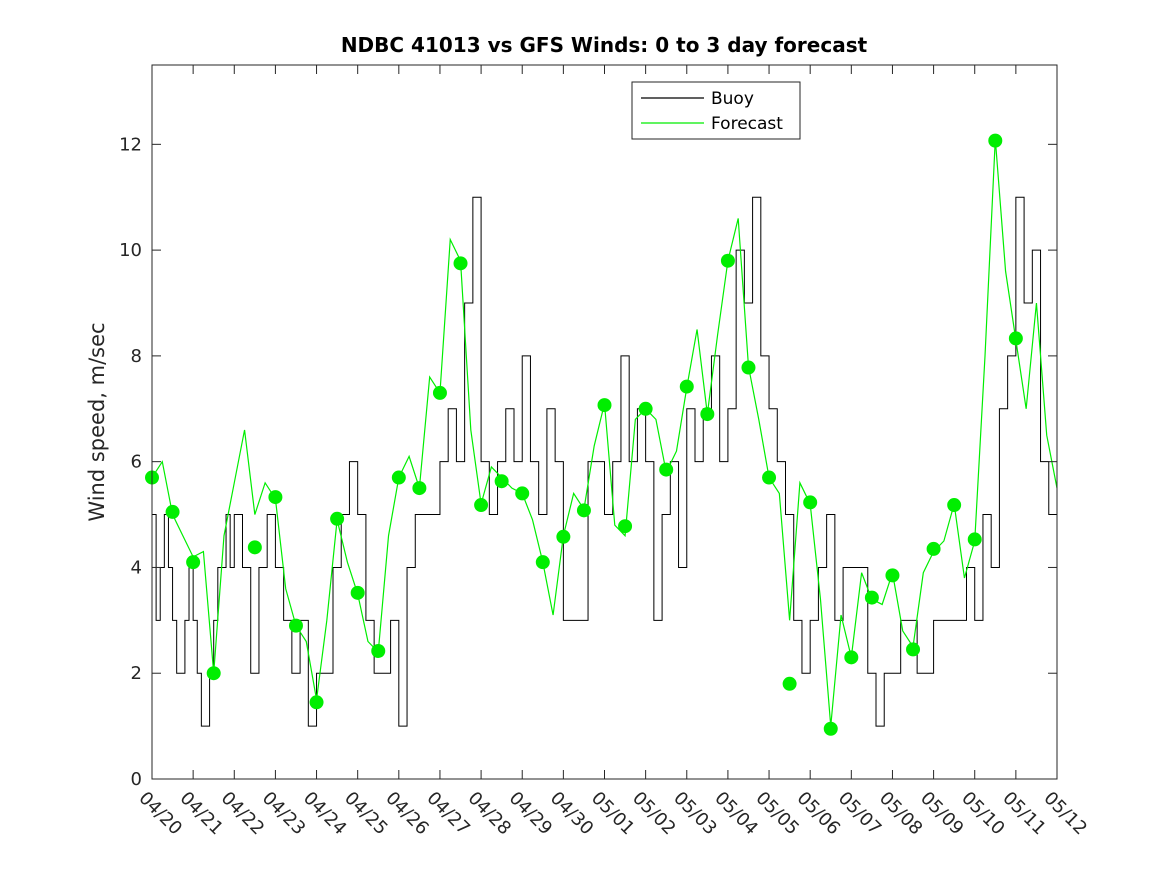 The image size is (1167, 875). Describe the element at coordinates (130, 144) in the screenshot. I see `y-tick-label: 12` at that location.